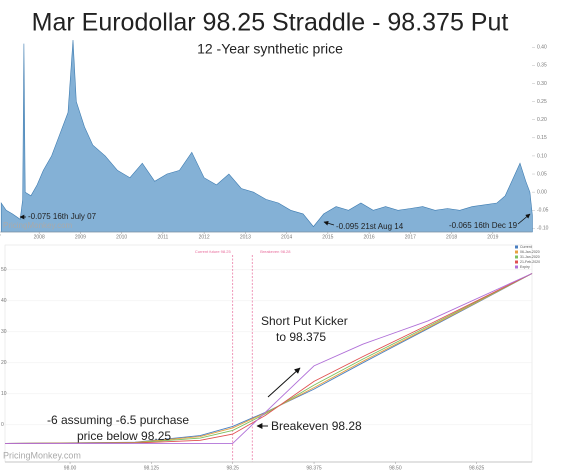 Image resolution: width=567 pixels, height=476 pixels. What do you see at coordinates (62, 216) in the screenshot?
I see `annotation: -0.075 16th July 07` at bounding box center [62, 216].